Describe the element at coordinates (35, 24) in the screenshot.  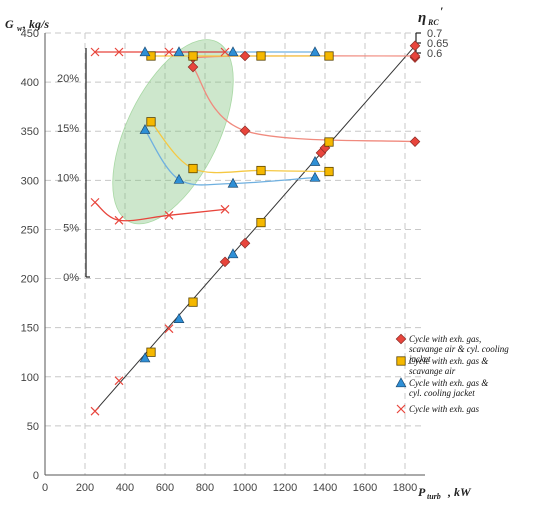
I see `y-axis-title-unit: , kg/s` at that location.